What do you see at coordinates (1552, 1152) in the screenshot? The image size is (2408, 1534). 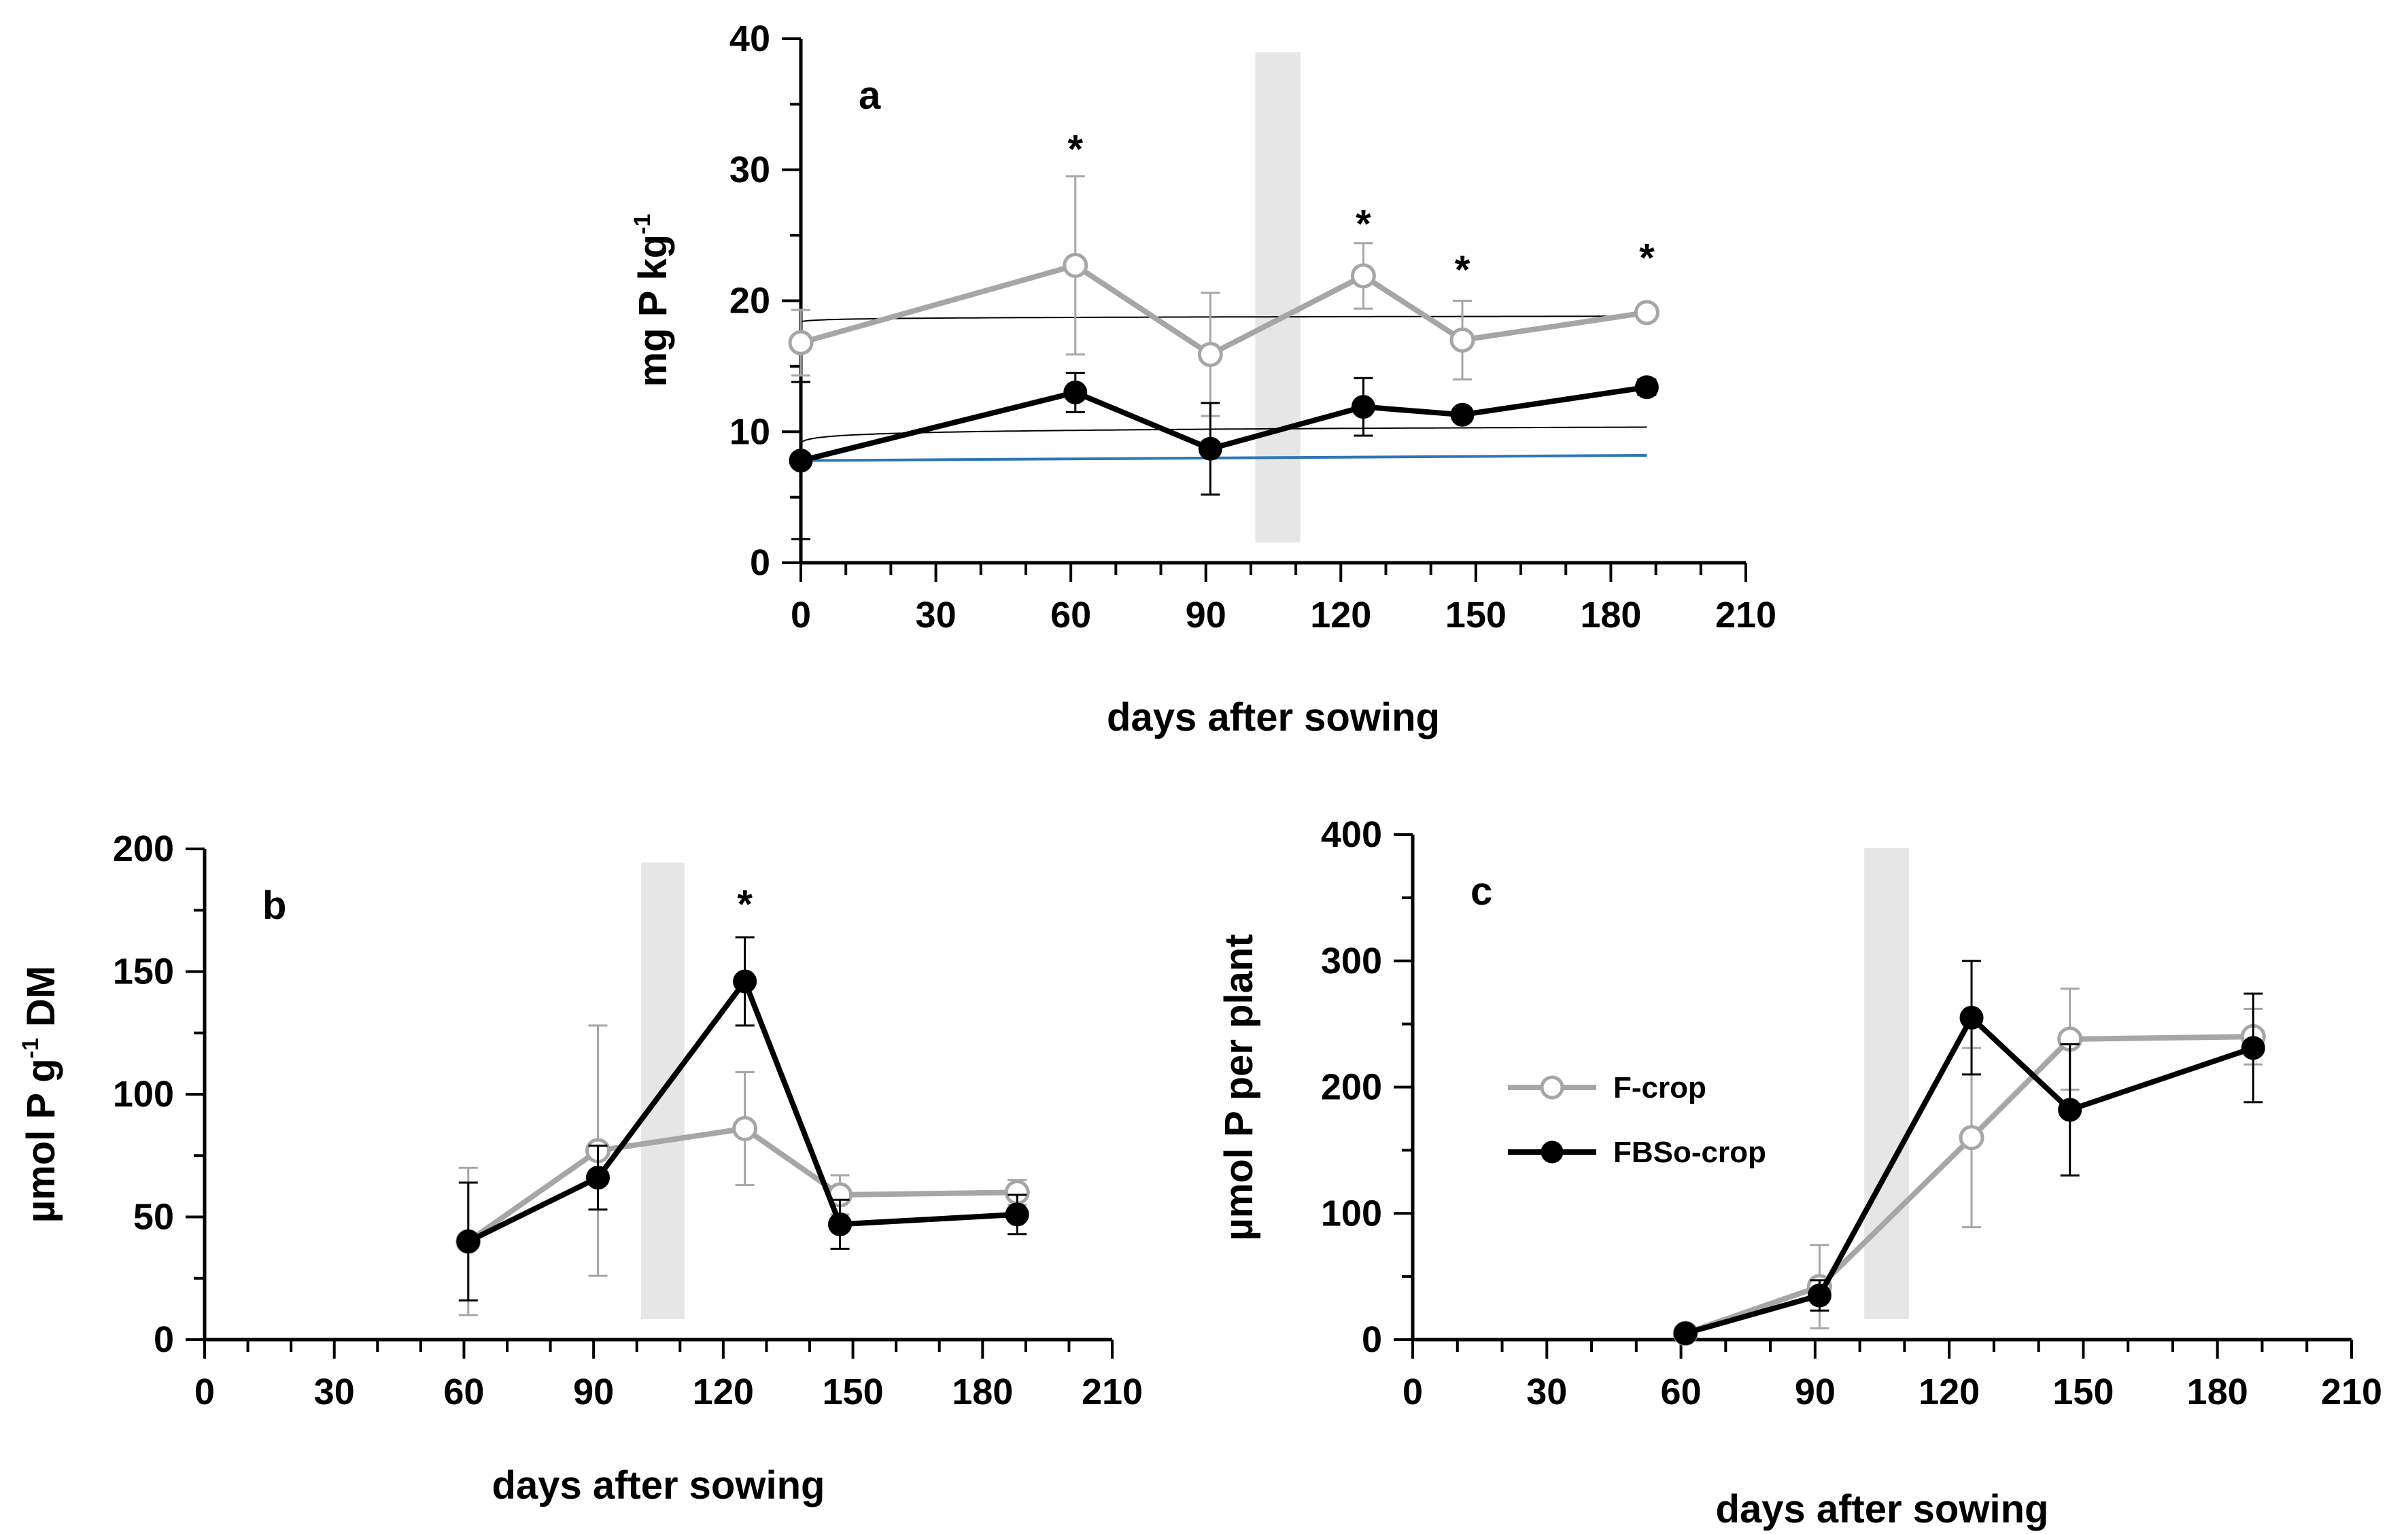 I see `legend-marker-fbso_crop` at bounding box center [1552, 1152].